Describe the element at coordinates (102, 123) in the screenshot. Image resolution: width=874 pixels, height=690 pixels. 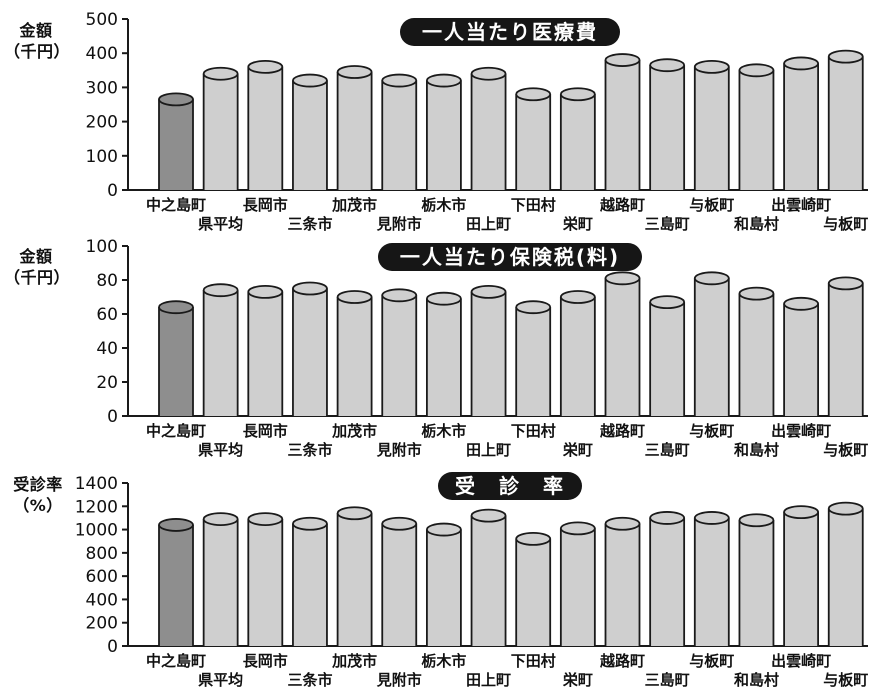
I see `y-tick-label: 200` at that location.